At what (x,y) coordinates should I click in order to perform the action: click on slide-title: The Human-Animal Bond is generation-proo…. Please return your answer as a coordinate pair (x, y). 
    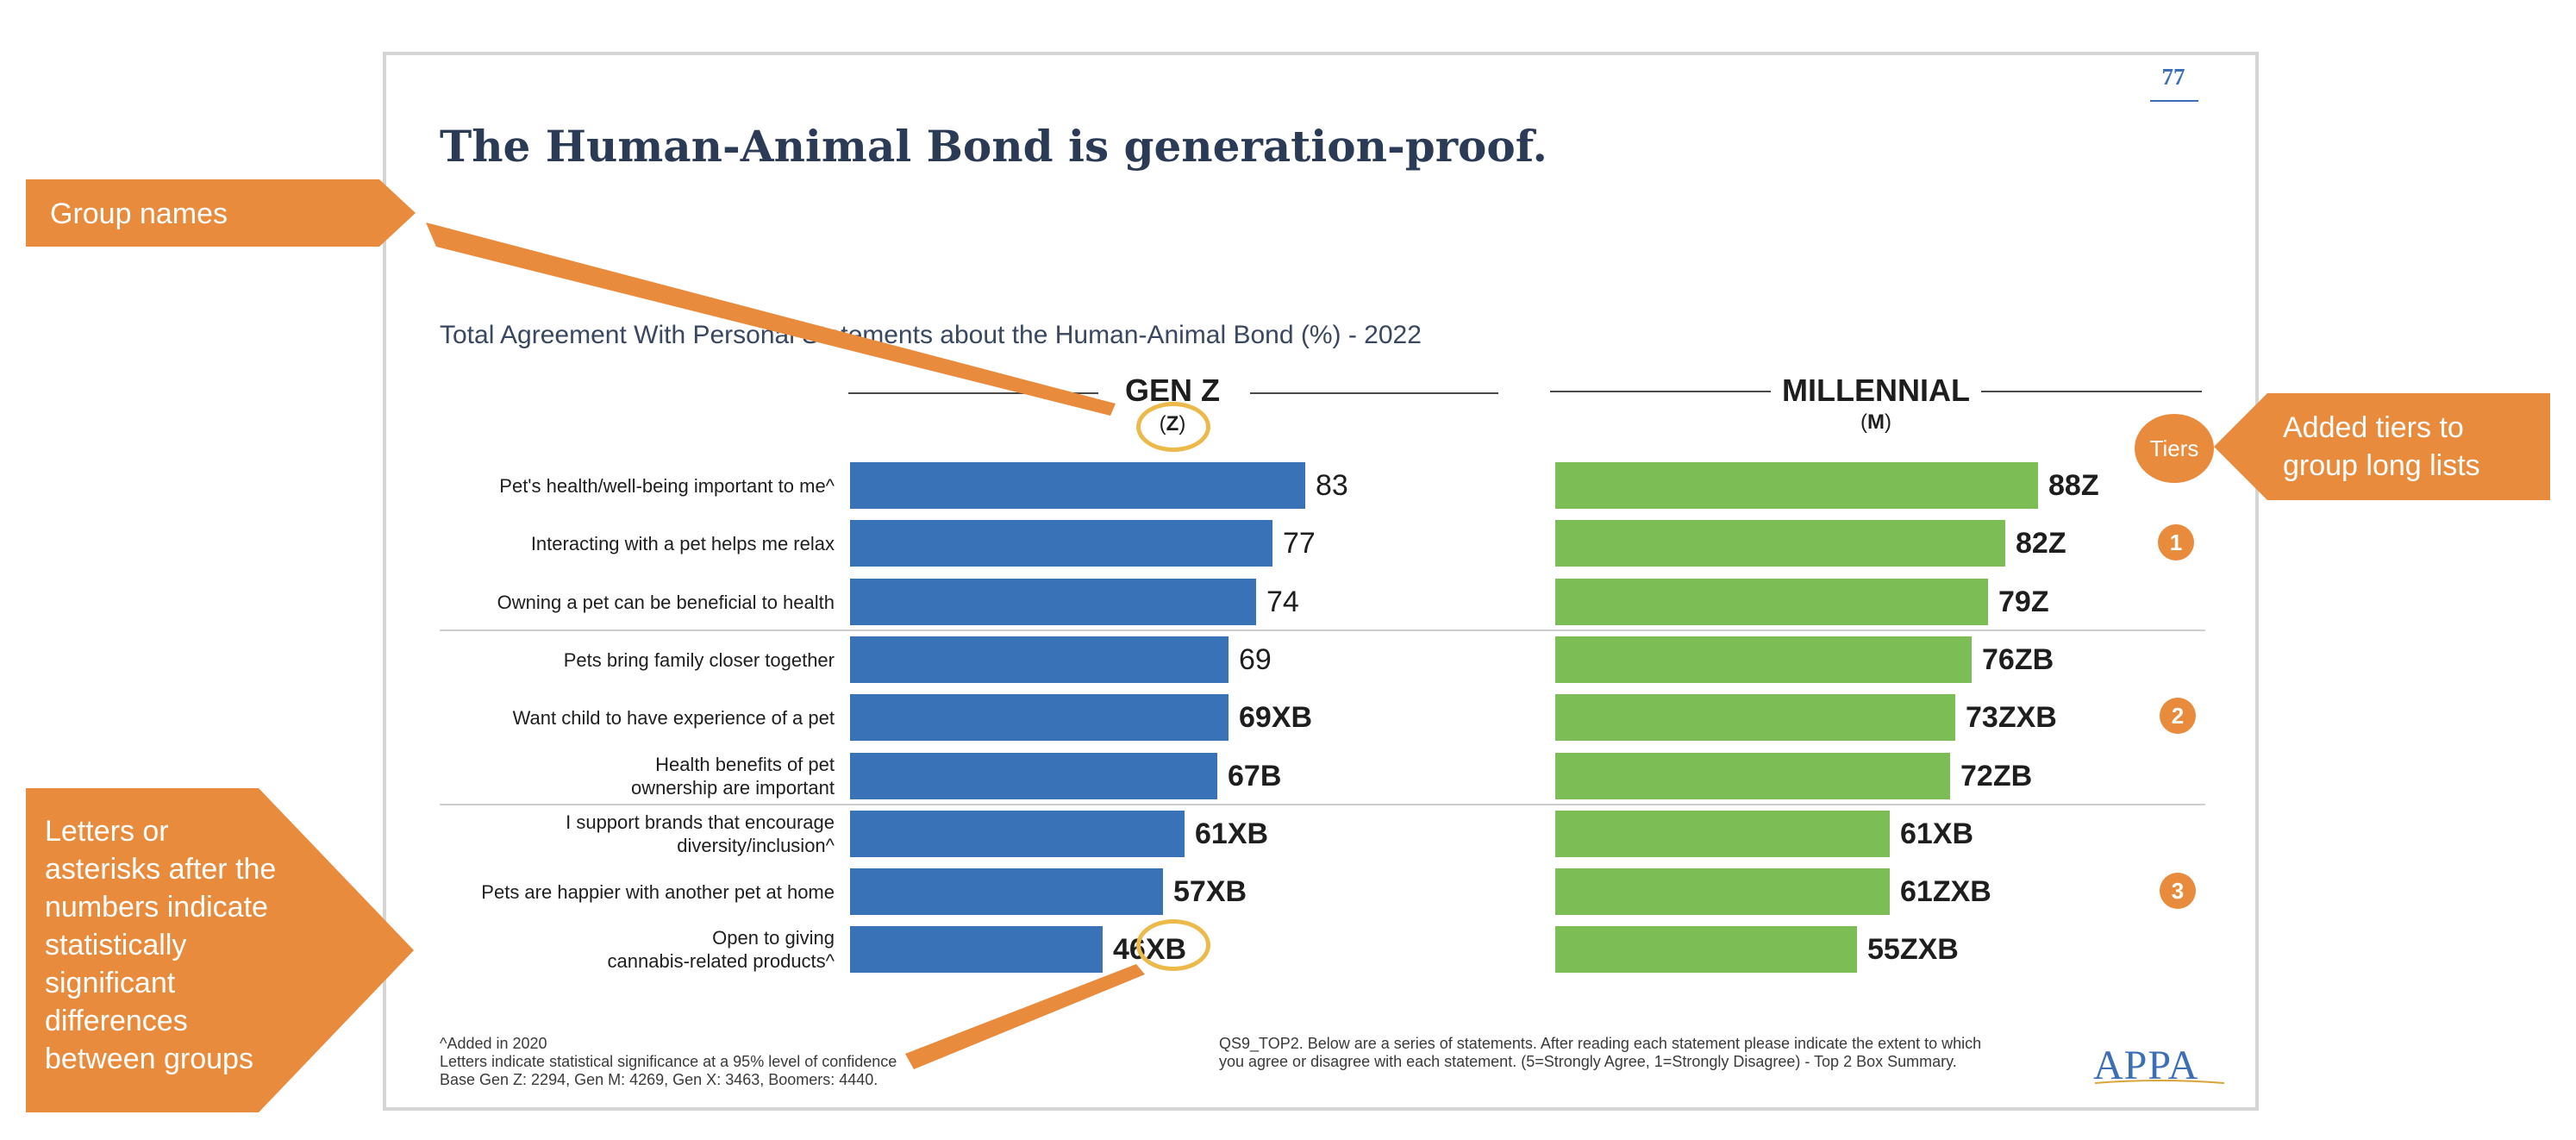
    Looking at the image, I should click on (993, 146).